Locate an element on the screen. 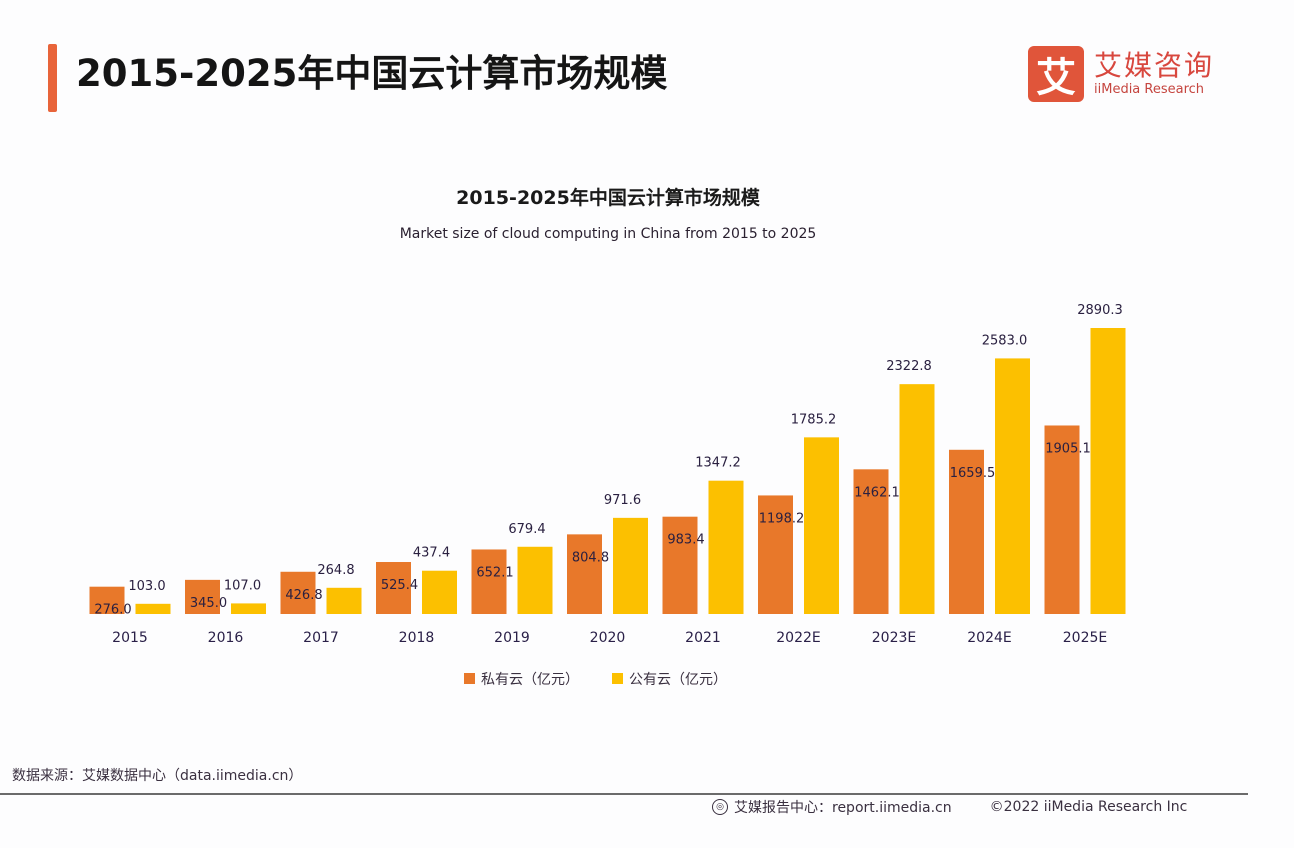 The height and width of the screenshot is (848, 1294). x-tick-2020: 2020 is located at coordinates (608, 638).